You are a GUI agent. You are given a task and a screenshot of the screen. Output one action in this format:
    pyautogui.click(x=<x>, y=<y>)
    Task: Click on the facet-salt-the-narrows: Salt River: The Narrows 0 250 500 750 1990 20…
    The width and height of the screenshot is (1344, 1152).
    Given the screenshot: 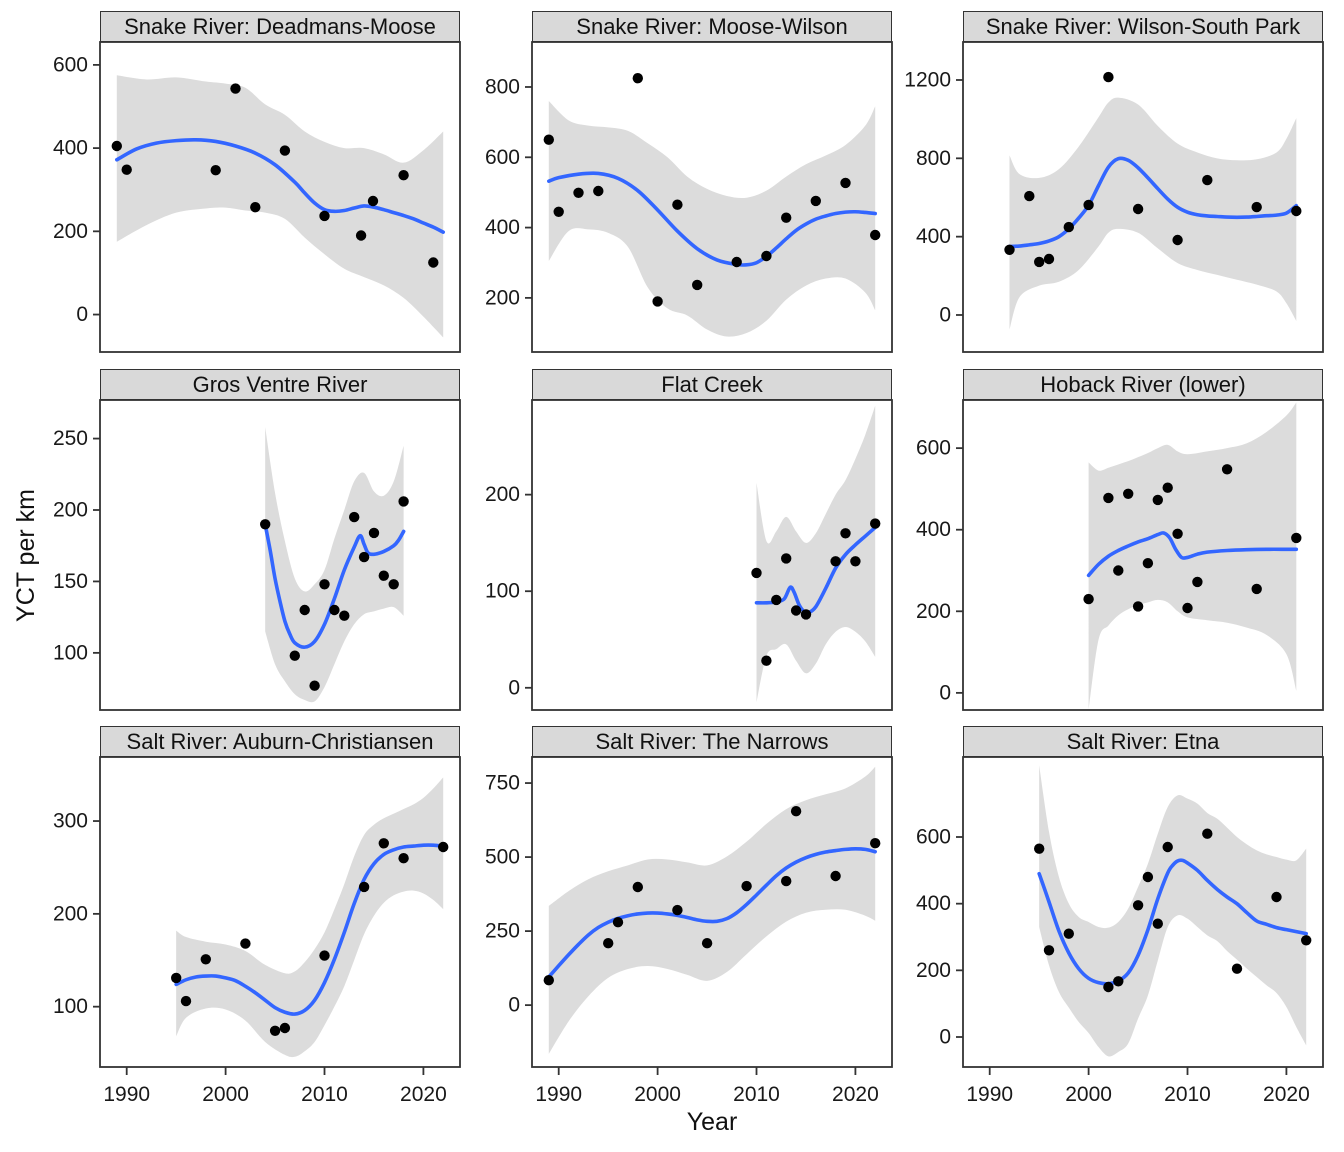 What is the action you would take?
    pyautogui.click(x=680, y=927)
    